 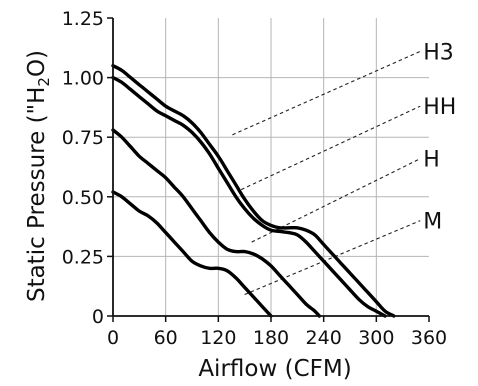 I want to click on x-tick-label: 0, so click(x=113, y=338).